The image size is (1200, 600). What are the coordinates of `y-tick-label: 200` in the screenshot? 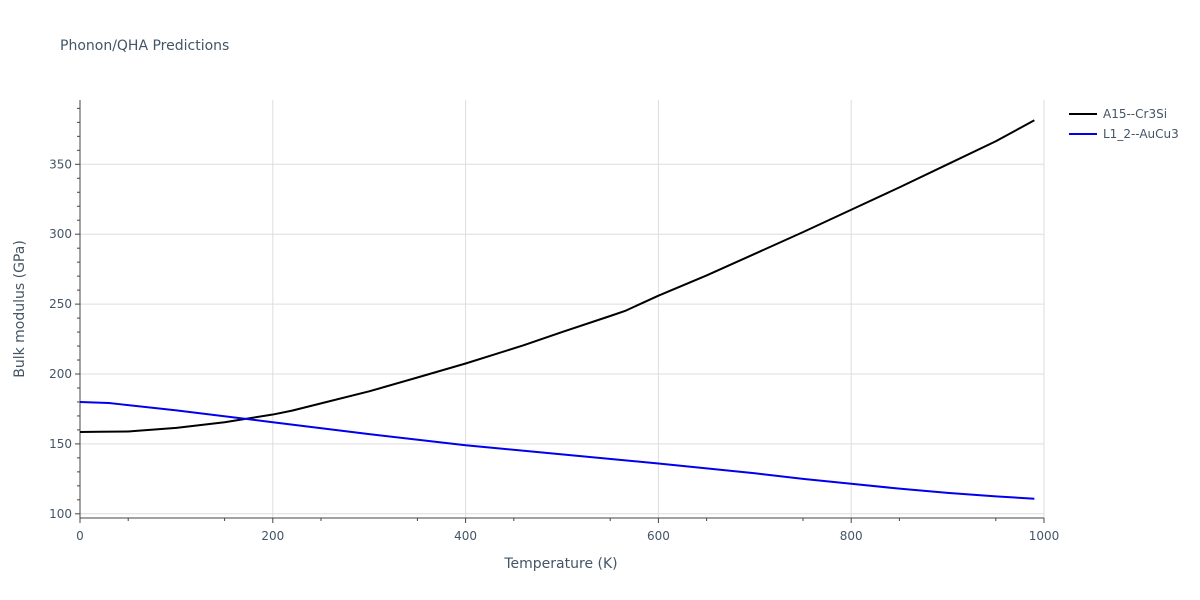 It's located at (60, 374).